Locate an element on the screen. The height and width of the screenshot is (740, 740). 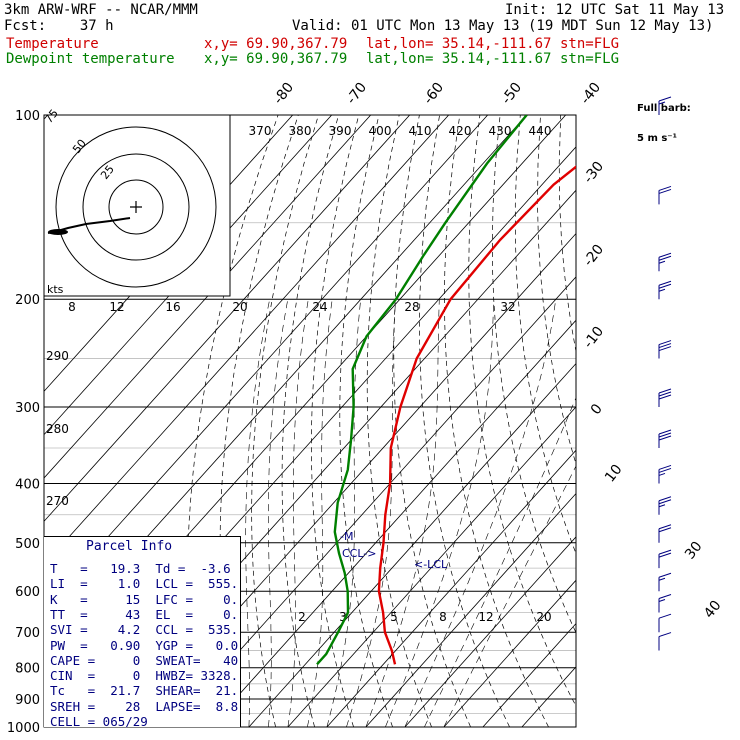
level-marker: <-LCL is located at coordinates (431, 564).